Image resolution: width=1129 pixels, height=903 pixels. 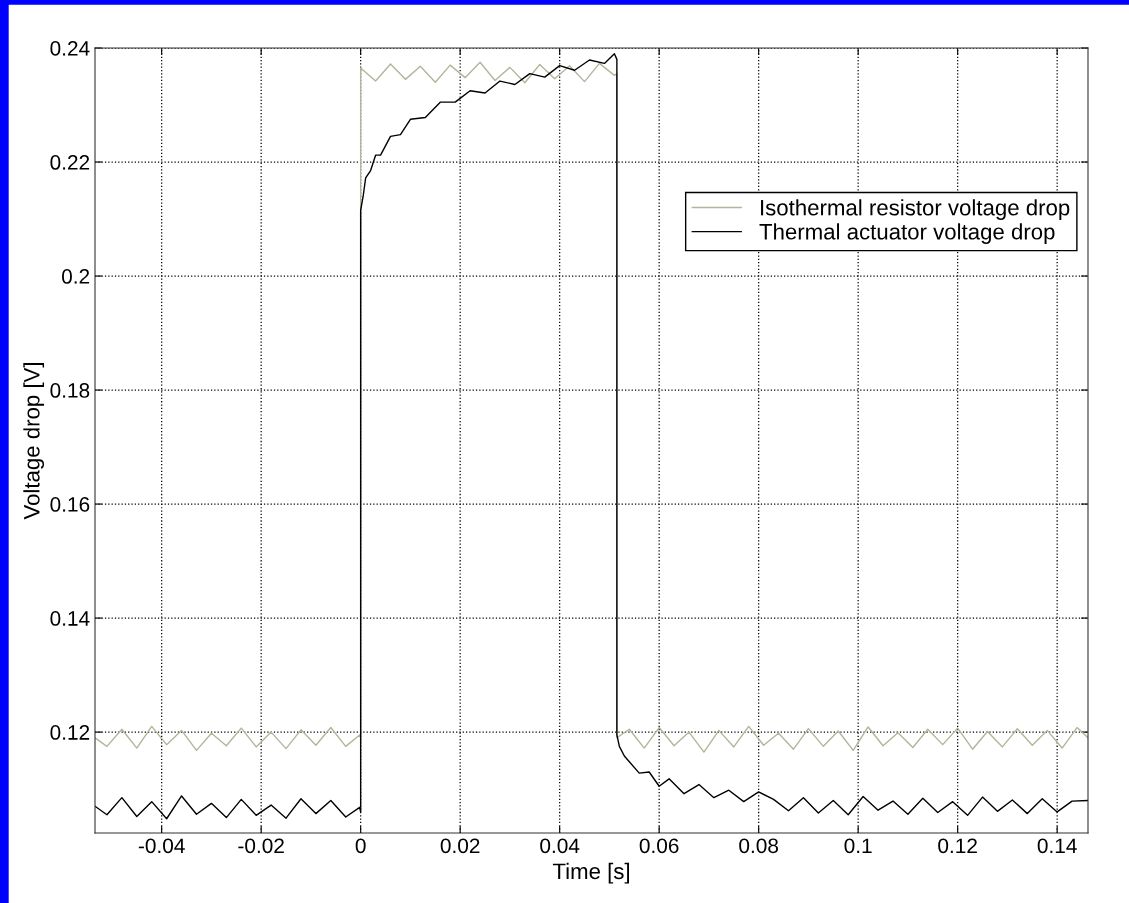 What do you see at coordinates (70, 504) in the screenshot?
I see `y-tick-label: 0.16` at bounding box center [70, 504].